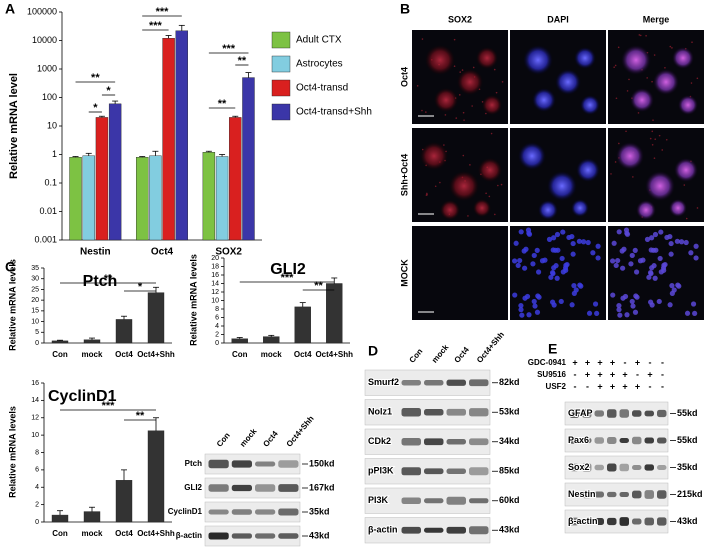  Describe the element at coordinates (690, 494) in the screenshot. I see `size-label: 215kd` at that location.